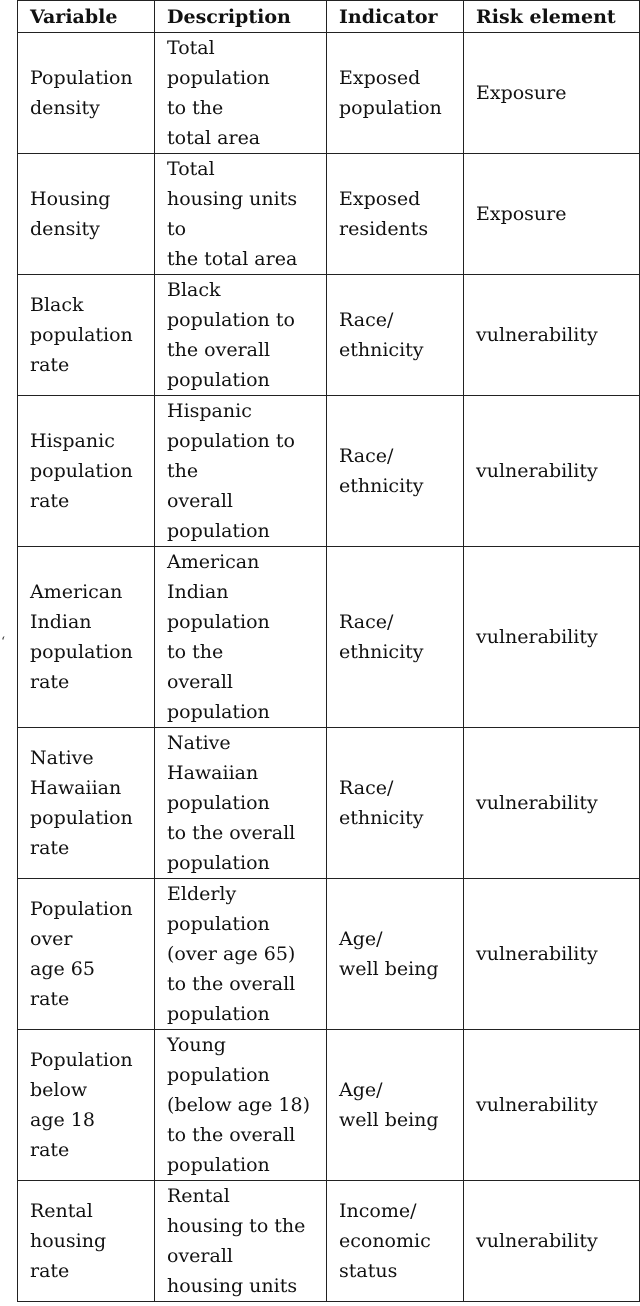  Describe the element at coordinates (395, 1241) in the screenshot. I see `cell-indicator: Income/ economic status` at that location.